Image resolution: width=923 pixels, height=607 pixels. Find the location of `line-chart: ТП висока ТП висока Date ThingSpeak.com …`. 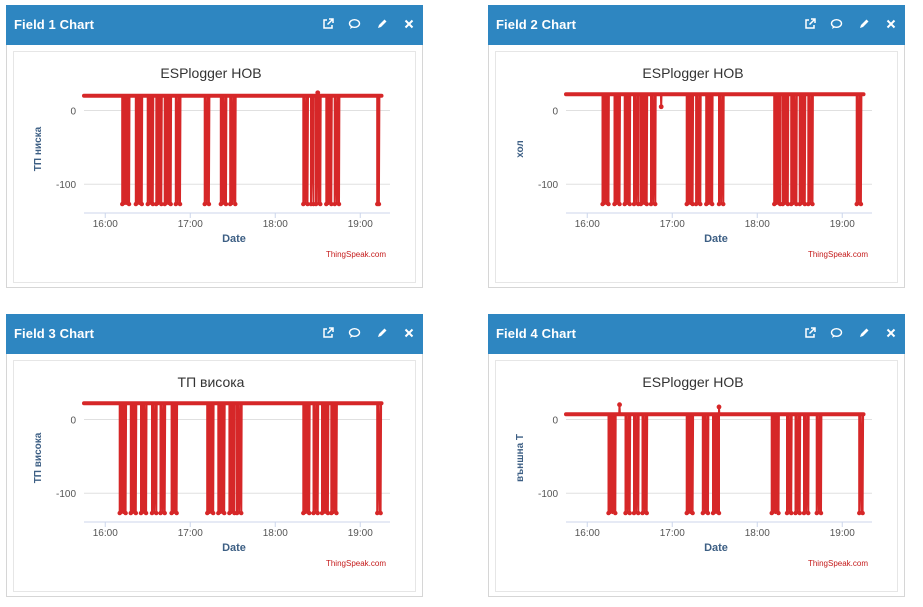

line-chart: ТП висока ТП висока Date ThingSpeak.com … is located at coordinates (211, 471).